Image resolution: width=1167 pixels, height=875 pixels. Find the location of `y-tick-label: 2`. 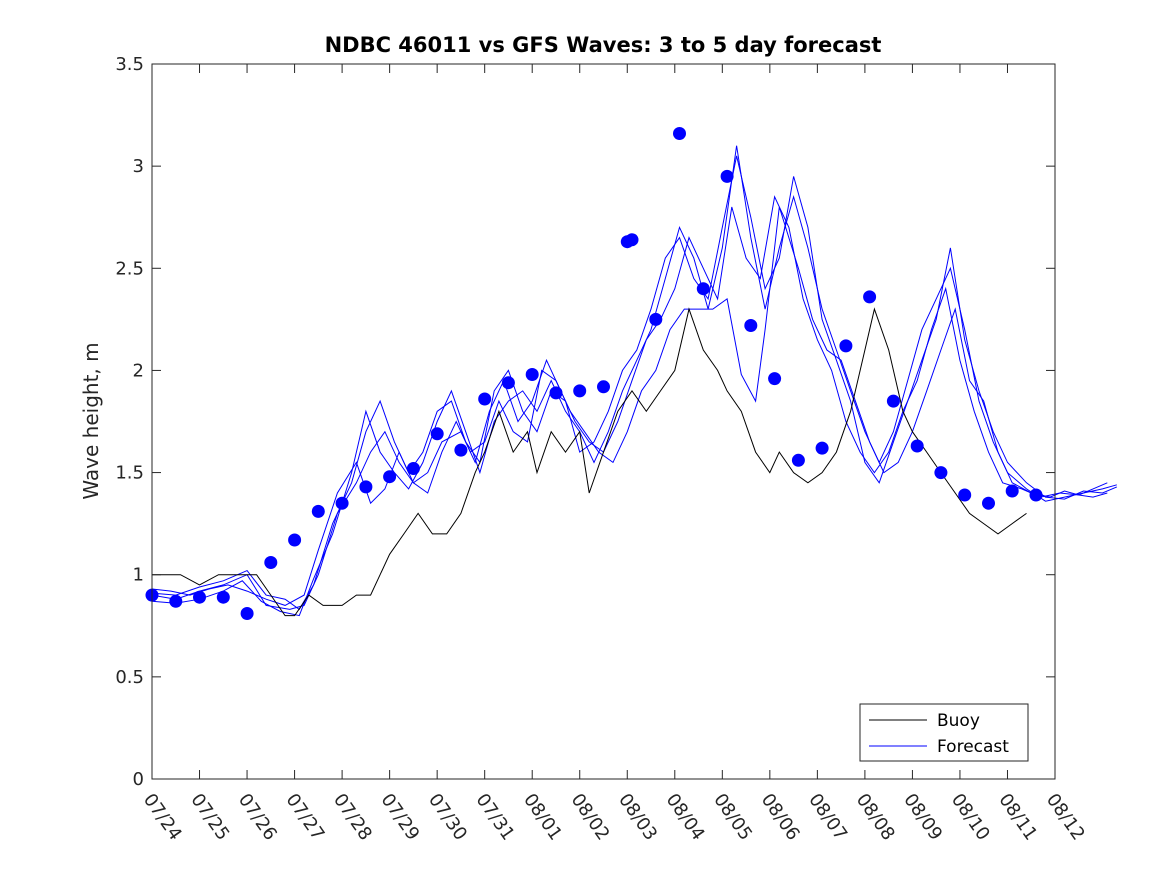

y-tick-label: 2 is located at coordinates (138, 370).